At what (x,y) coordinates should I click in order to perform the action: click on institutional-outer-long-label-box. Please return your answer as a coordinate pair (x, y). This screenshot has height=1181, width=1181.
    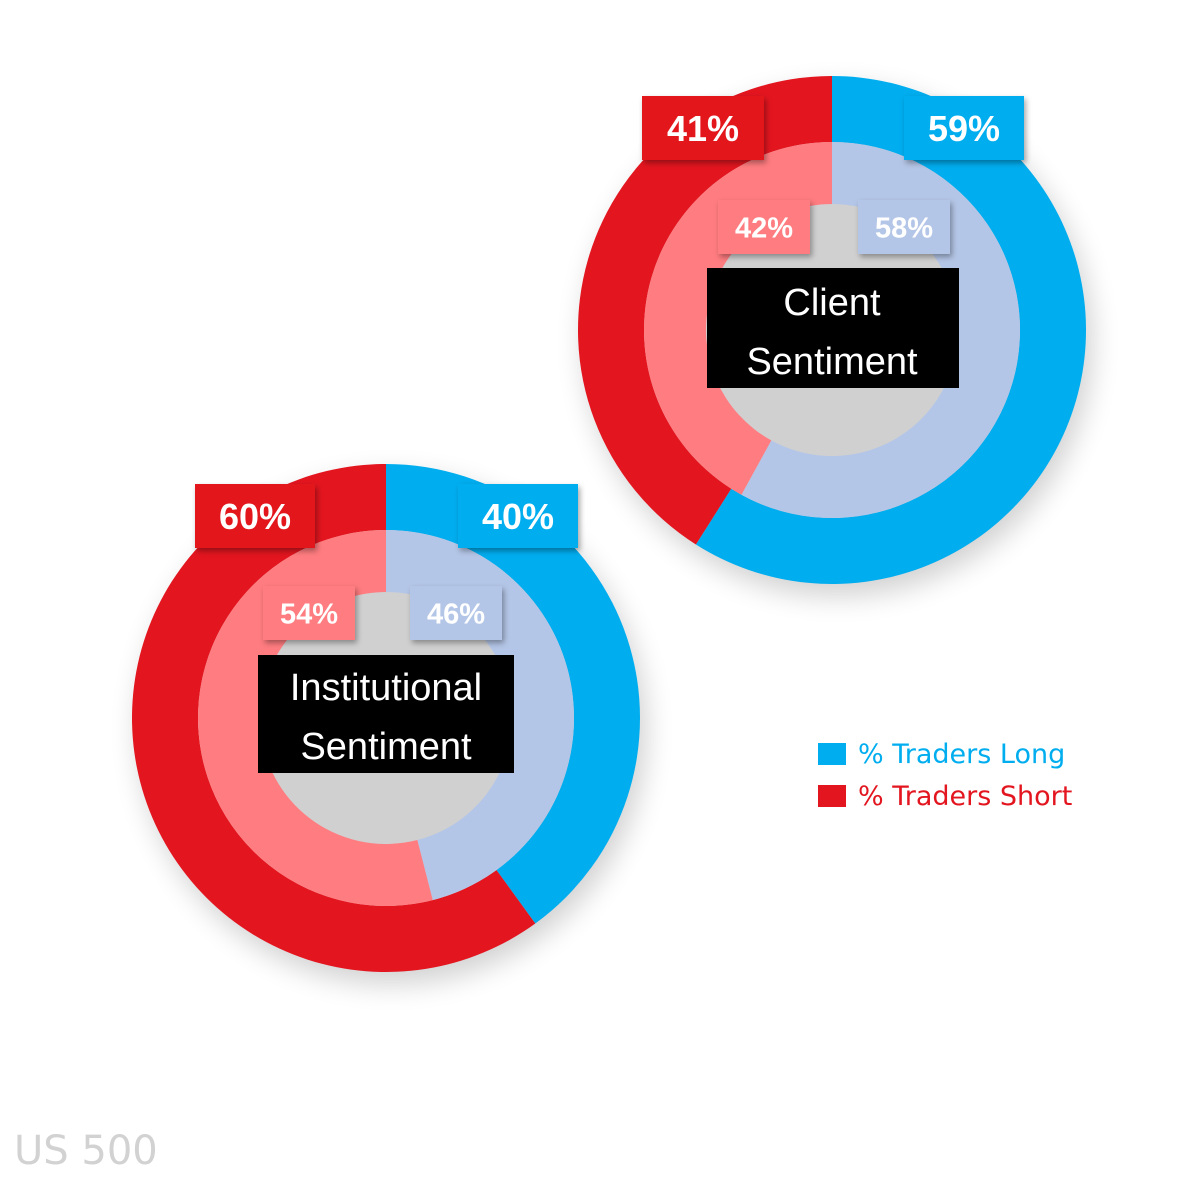
    Looking at the image, I should click on (518, 516).